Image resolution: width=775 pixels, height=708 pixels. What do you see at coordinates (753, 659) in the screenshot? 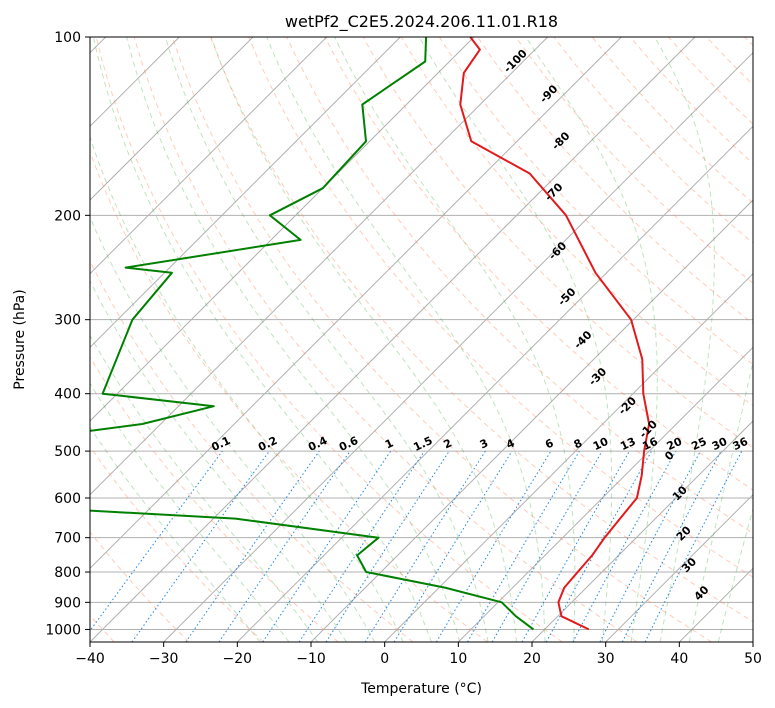
I see `x-tick-label: 50` at bounding box center [753, 659].